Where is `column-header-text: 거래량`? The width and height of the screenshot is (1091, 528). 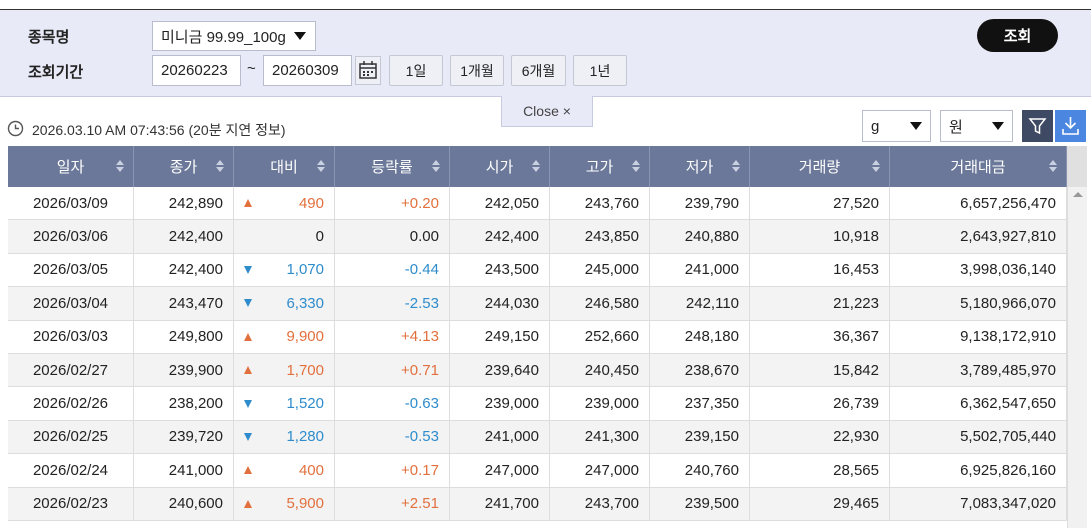
column-header-text: 거래량 is located at coordinates (819, 167).